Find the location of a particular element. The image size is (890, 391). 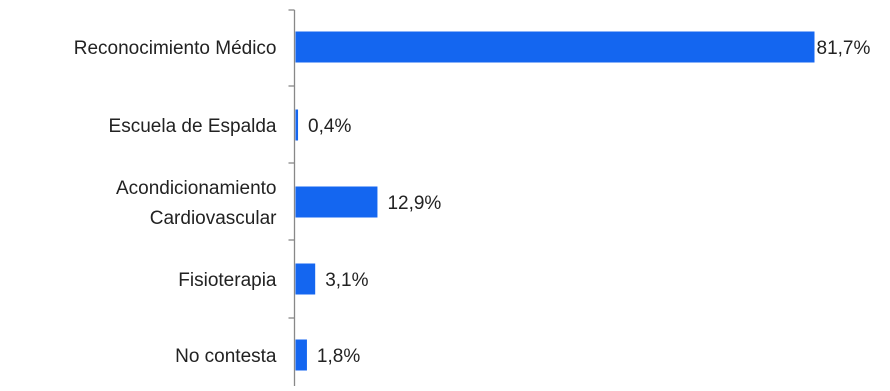

value-label: 0,4% is located at coordinates (329, 126).